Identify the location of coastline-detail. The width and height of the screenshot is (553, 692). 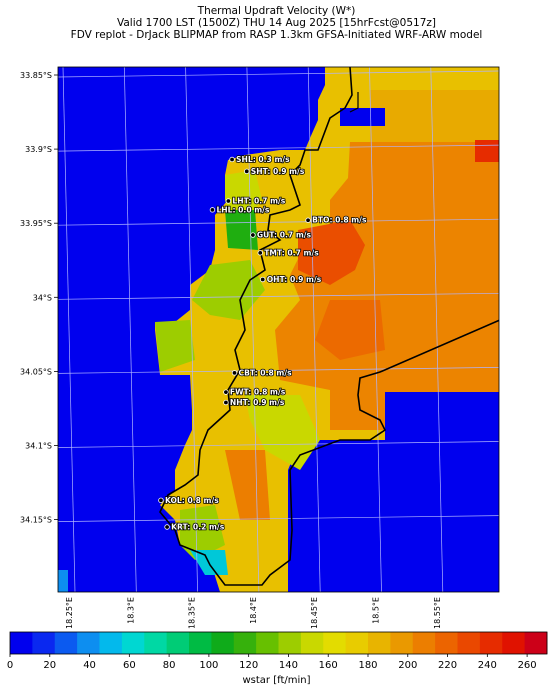
(354, 102).